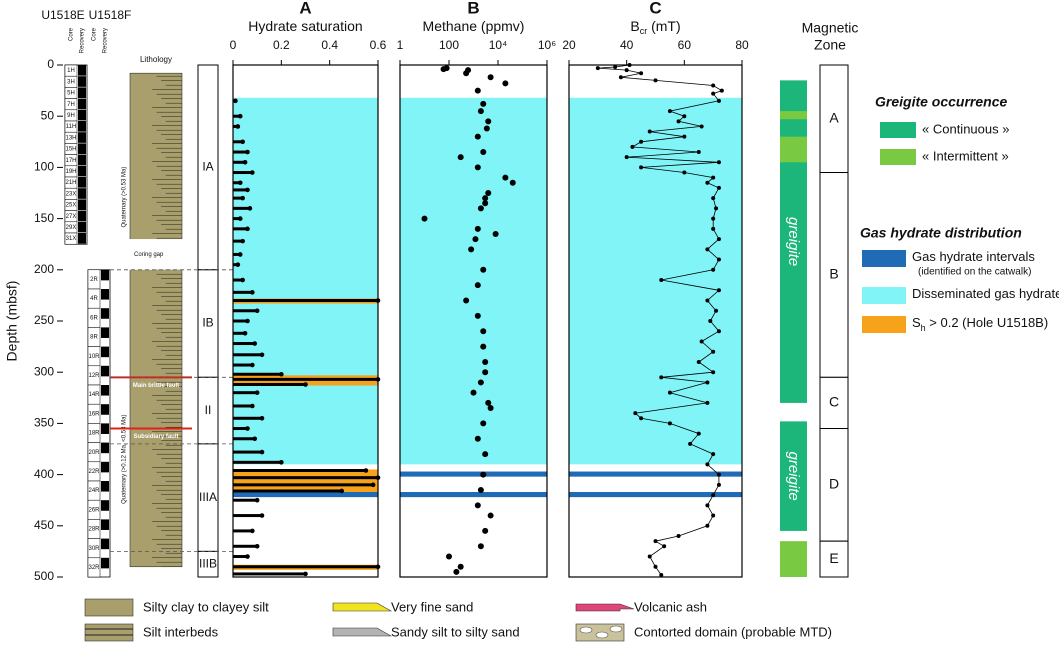 This screenshot has width=1059, height=647. What do you see at coordinates (206, 606) in the screenshot?
I see `legend-label: Silty clay to clayey silt` at bounding box center [206, 606].